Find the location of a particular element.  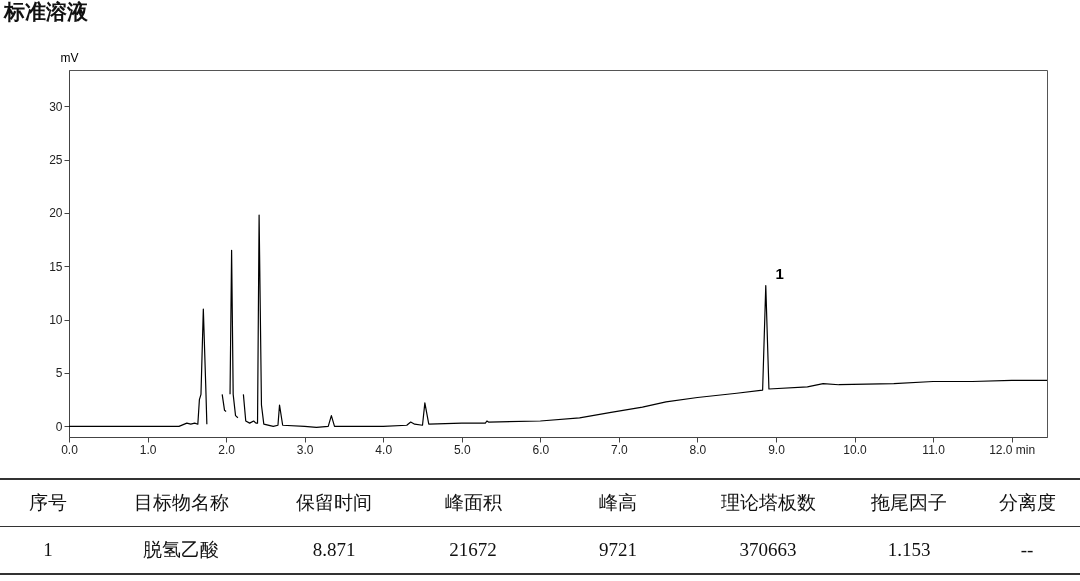

y-tick-label: 20 is located at coordinates (56, 213).